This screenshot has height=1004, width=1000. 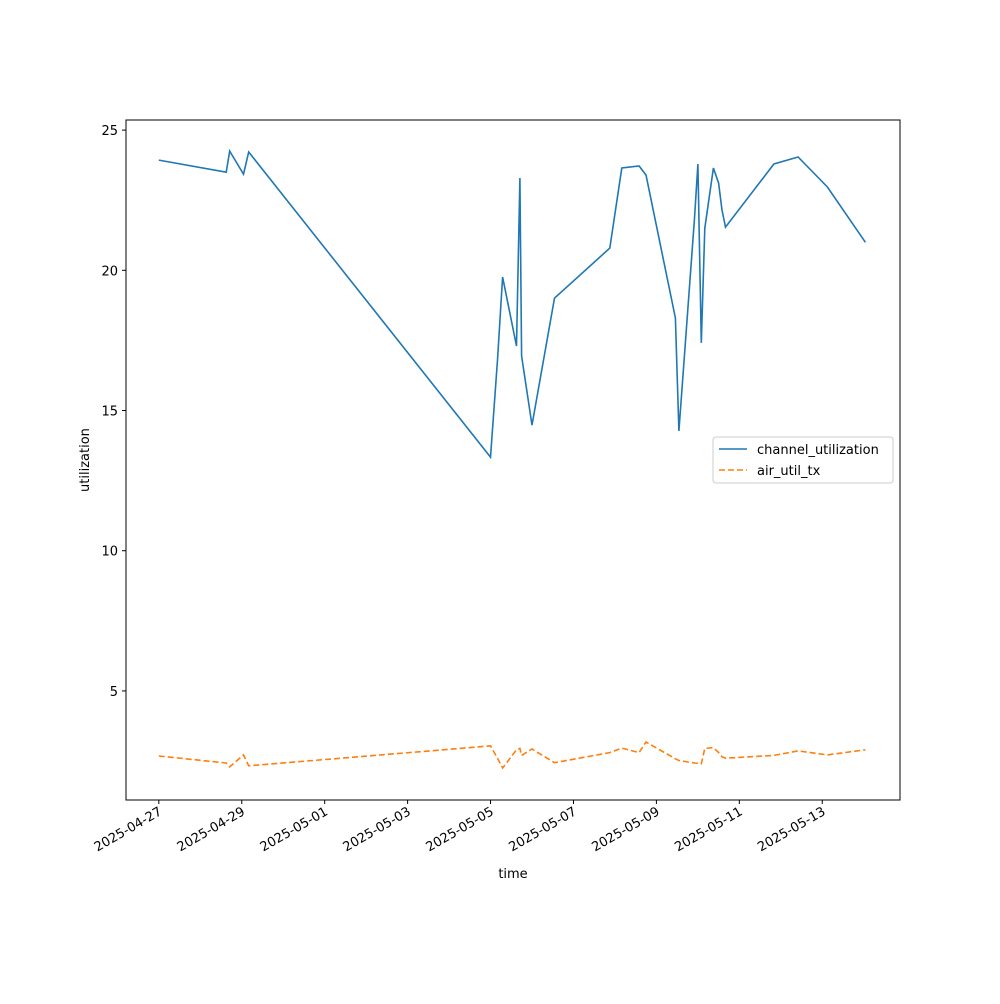 What do you see at coordinates (789, 471) in the screenshot?
I see `legend-label: air_util_tx` at bounding box center [789, 471].